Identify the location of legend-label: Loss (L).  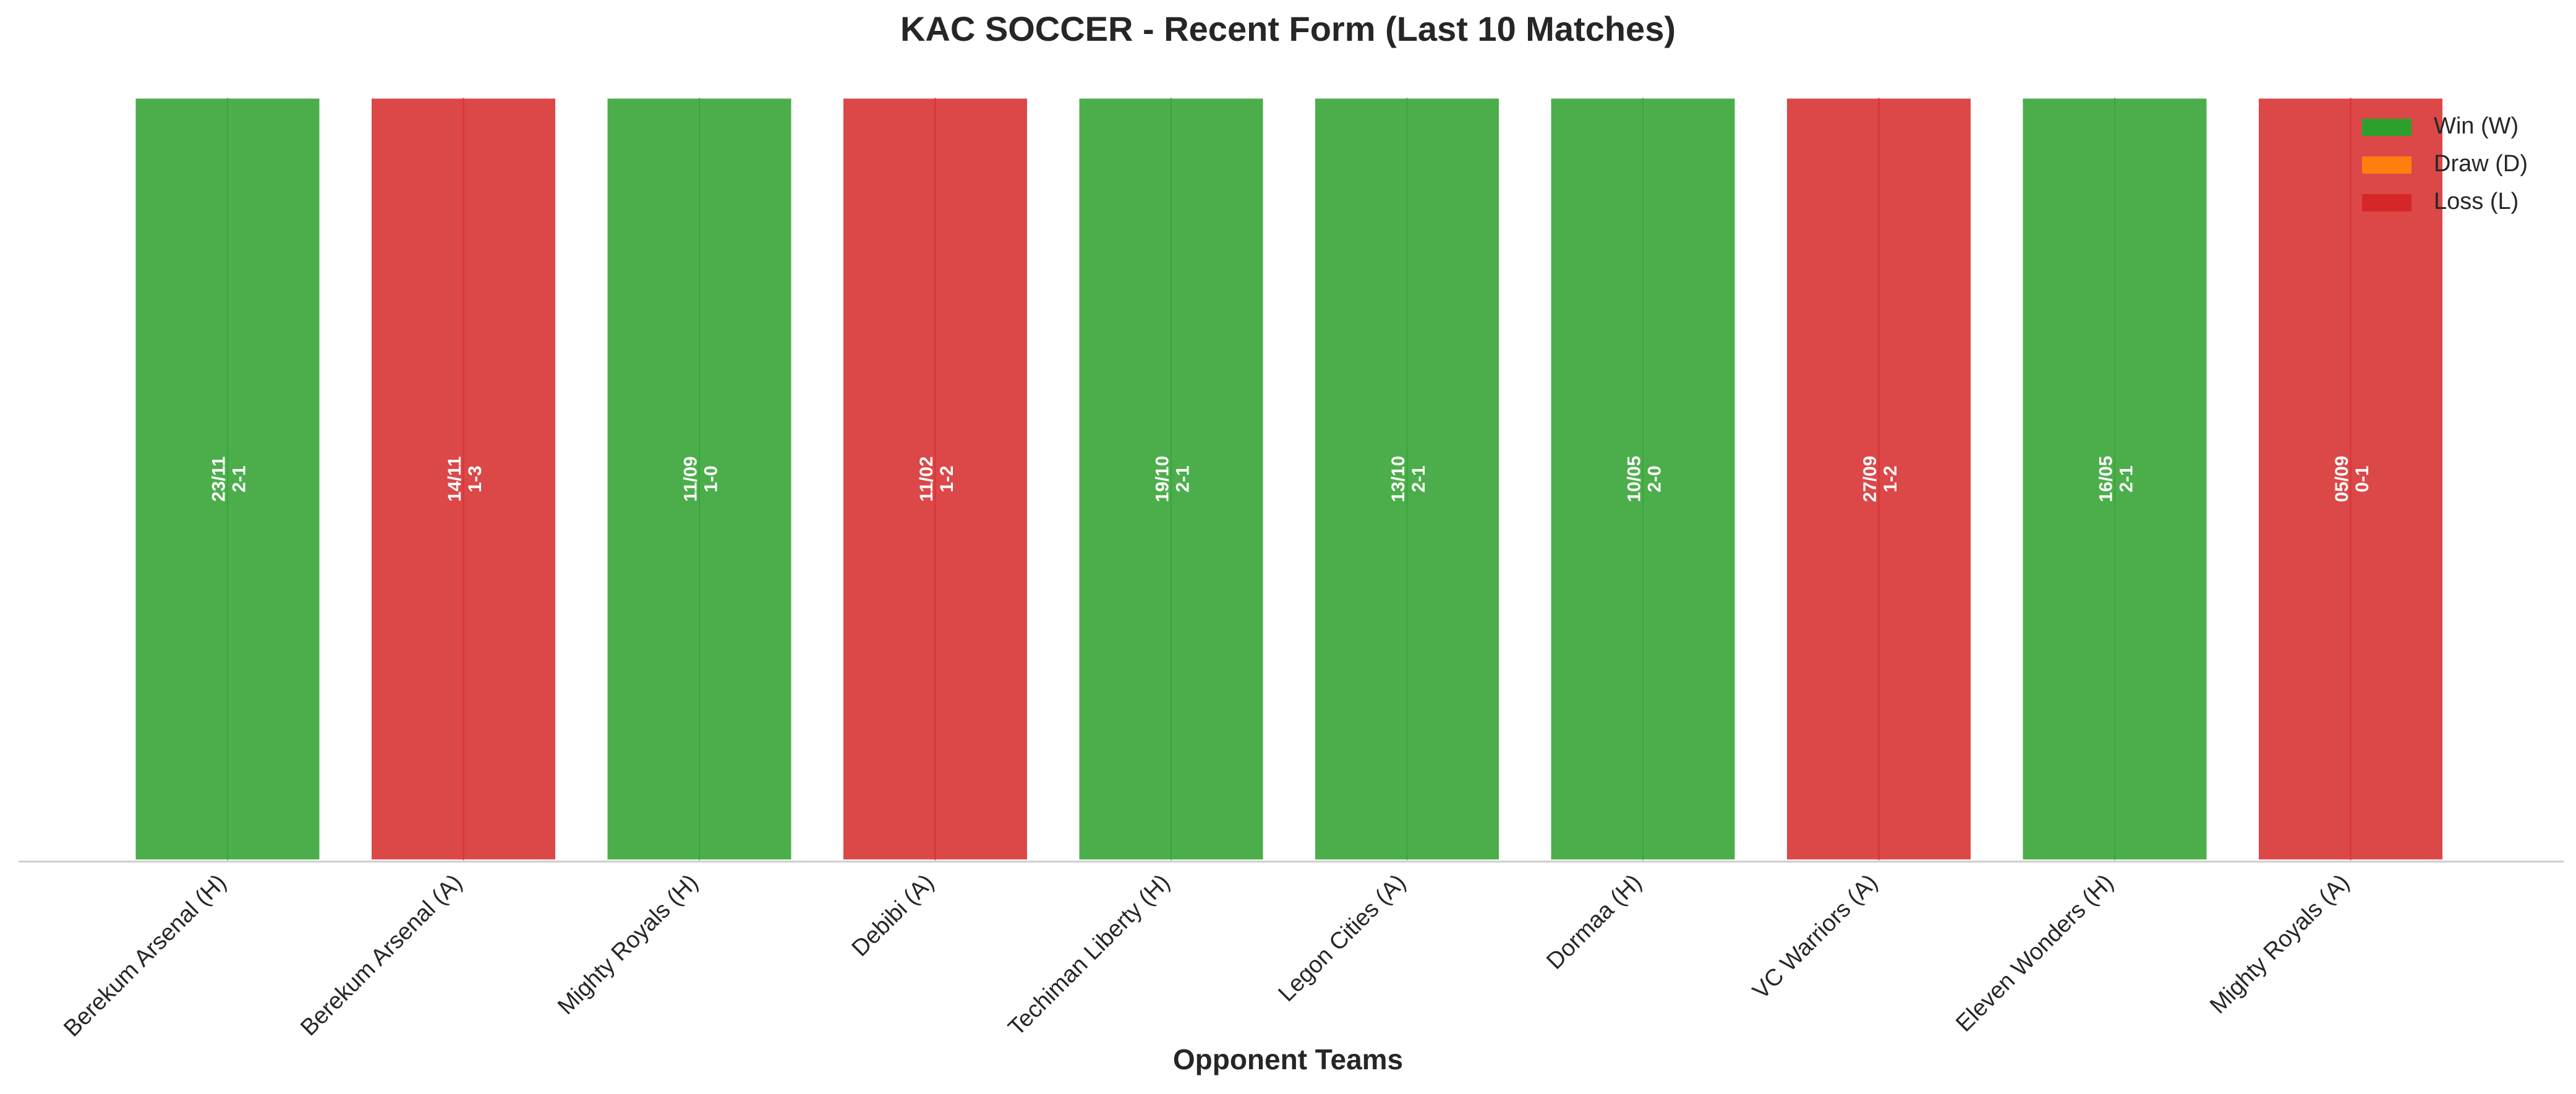
(2476, 201).